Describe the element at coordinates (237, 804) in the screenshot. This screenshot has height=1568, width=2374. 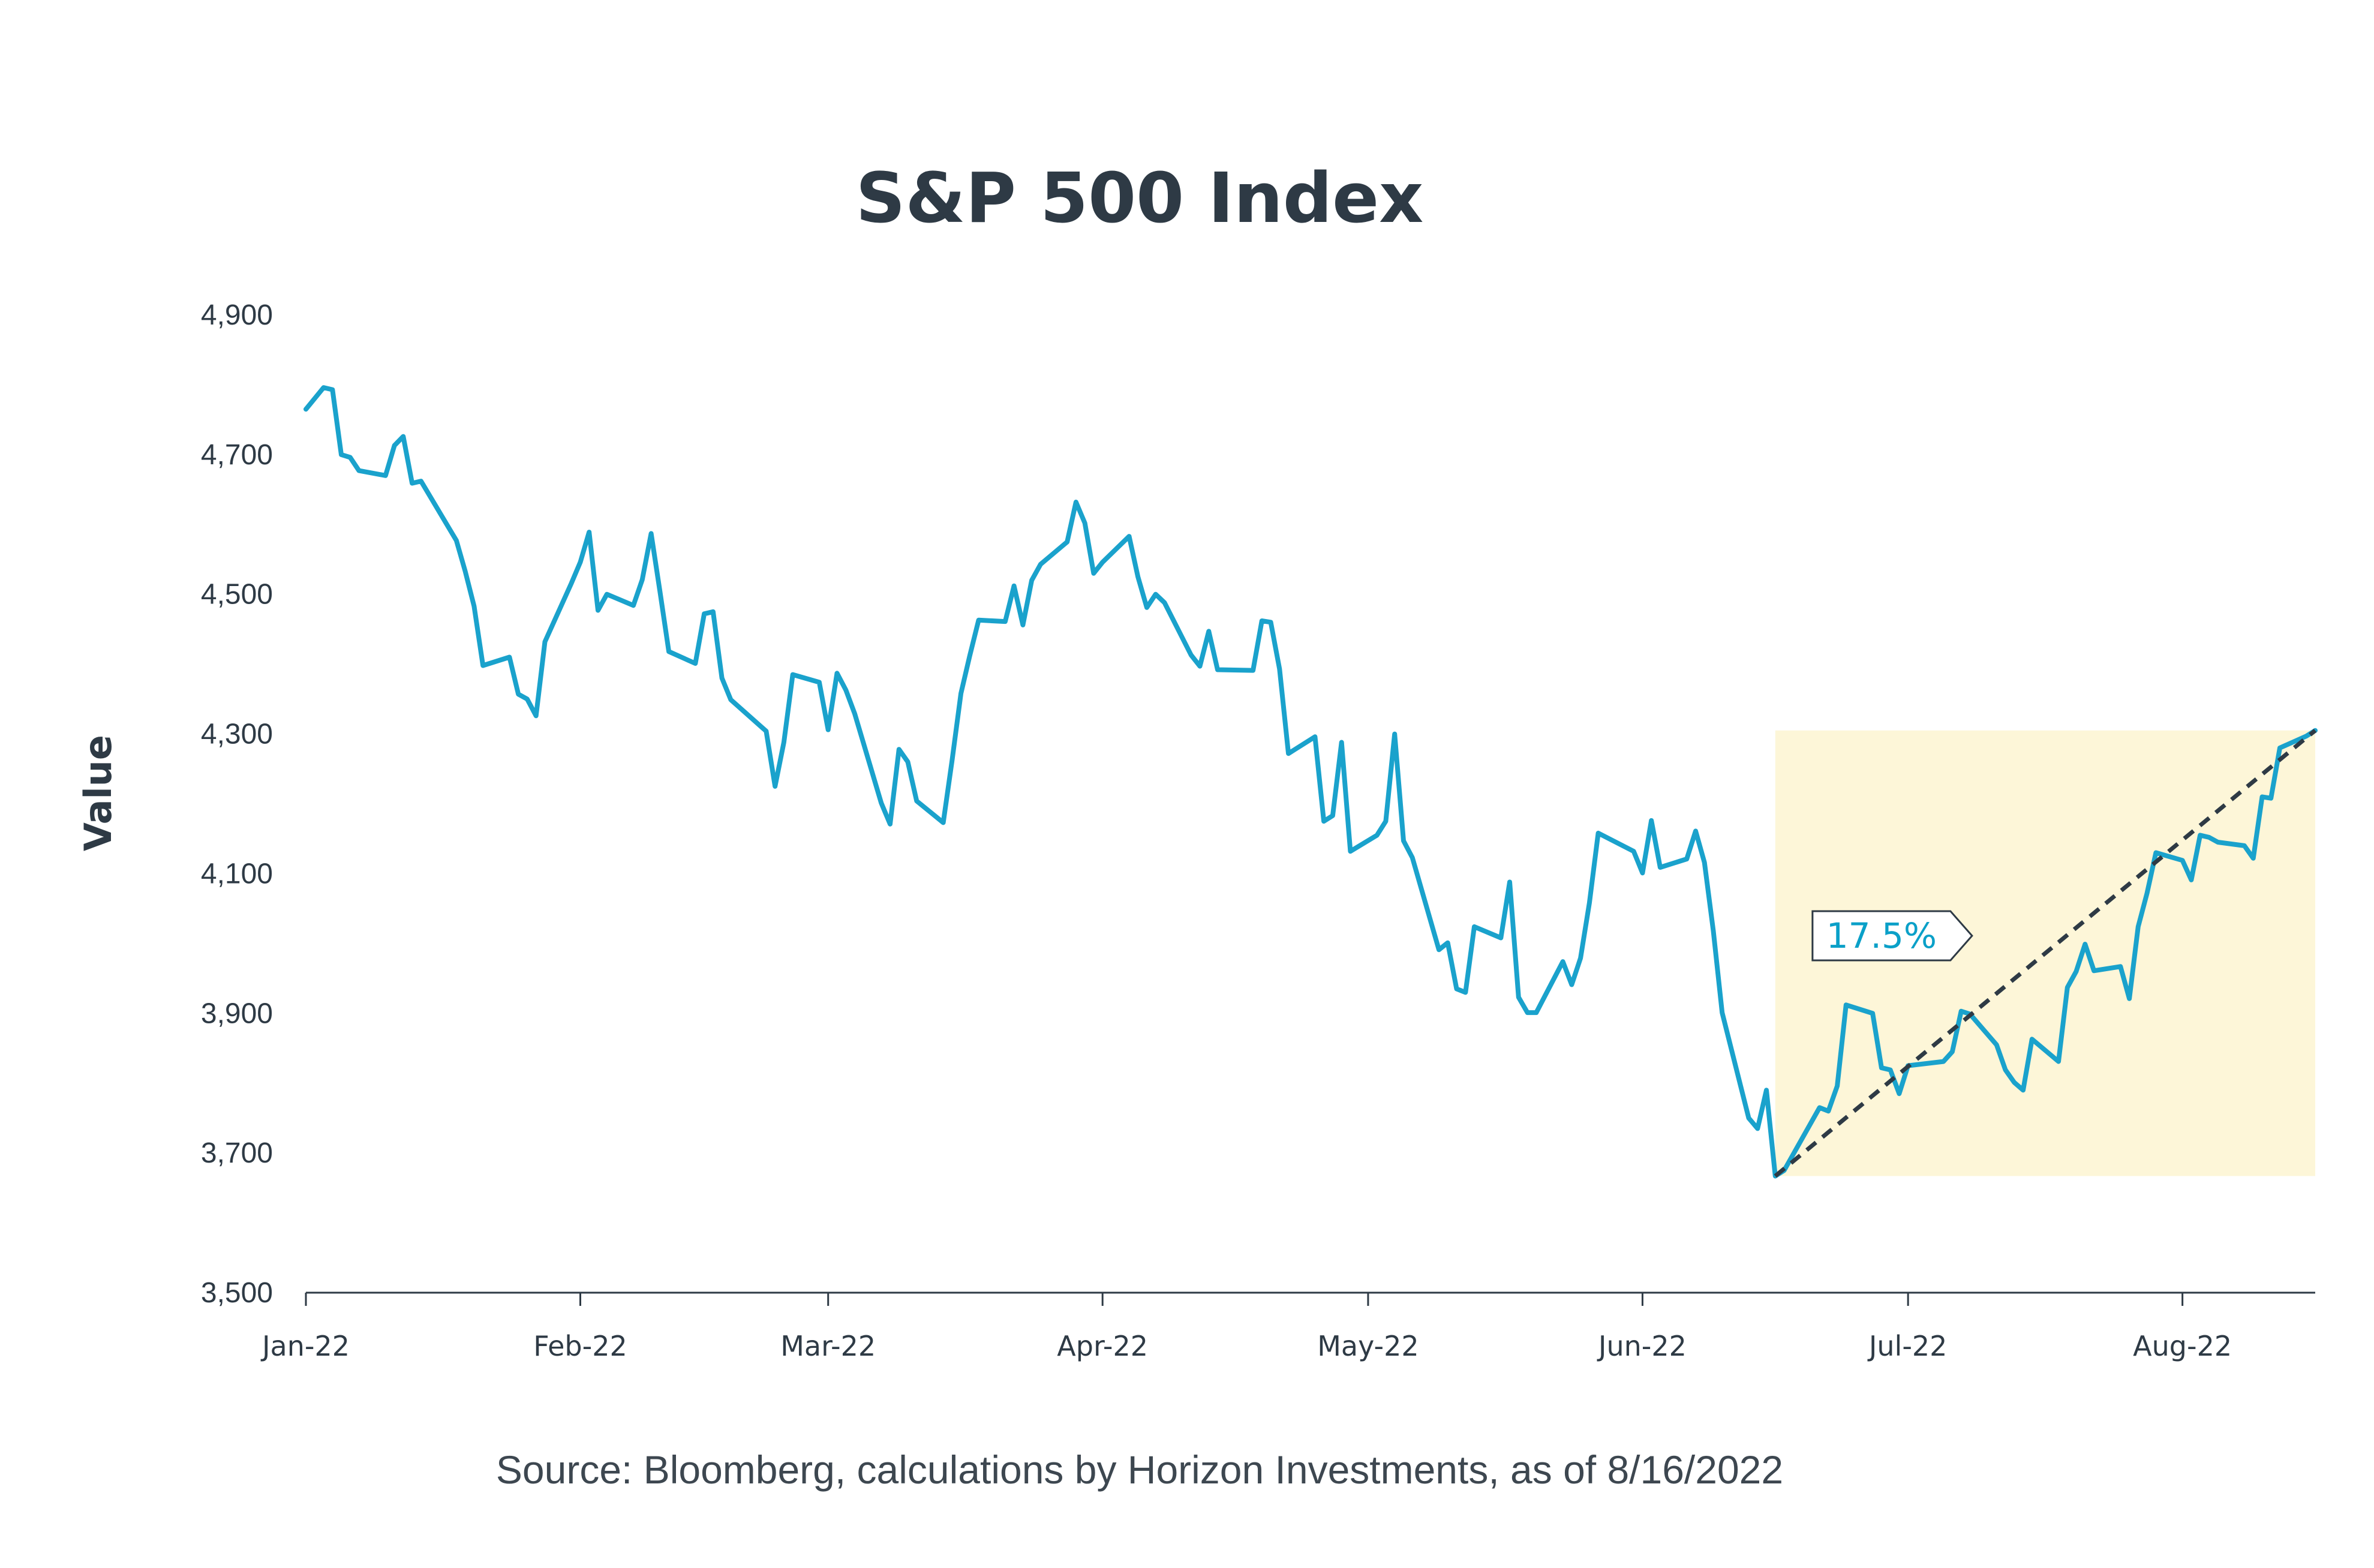
I see `y-axis-ticks: 3,500 3,700 3,900 4,100 4,300 4,500 4,700 4,900` at that location.